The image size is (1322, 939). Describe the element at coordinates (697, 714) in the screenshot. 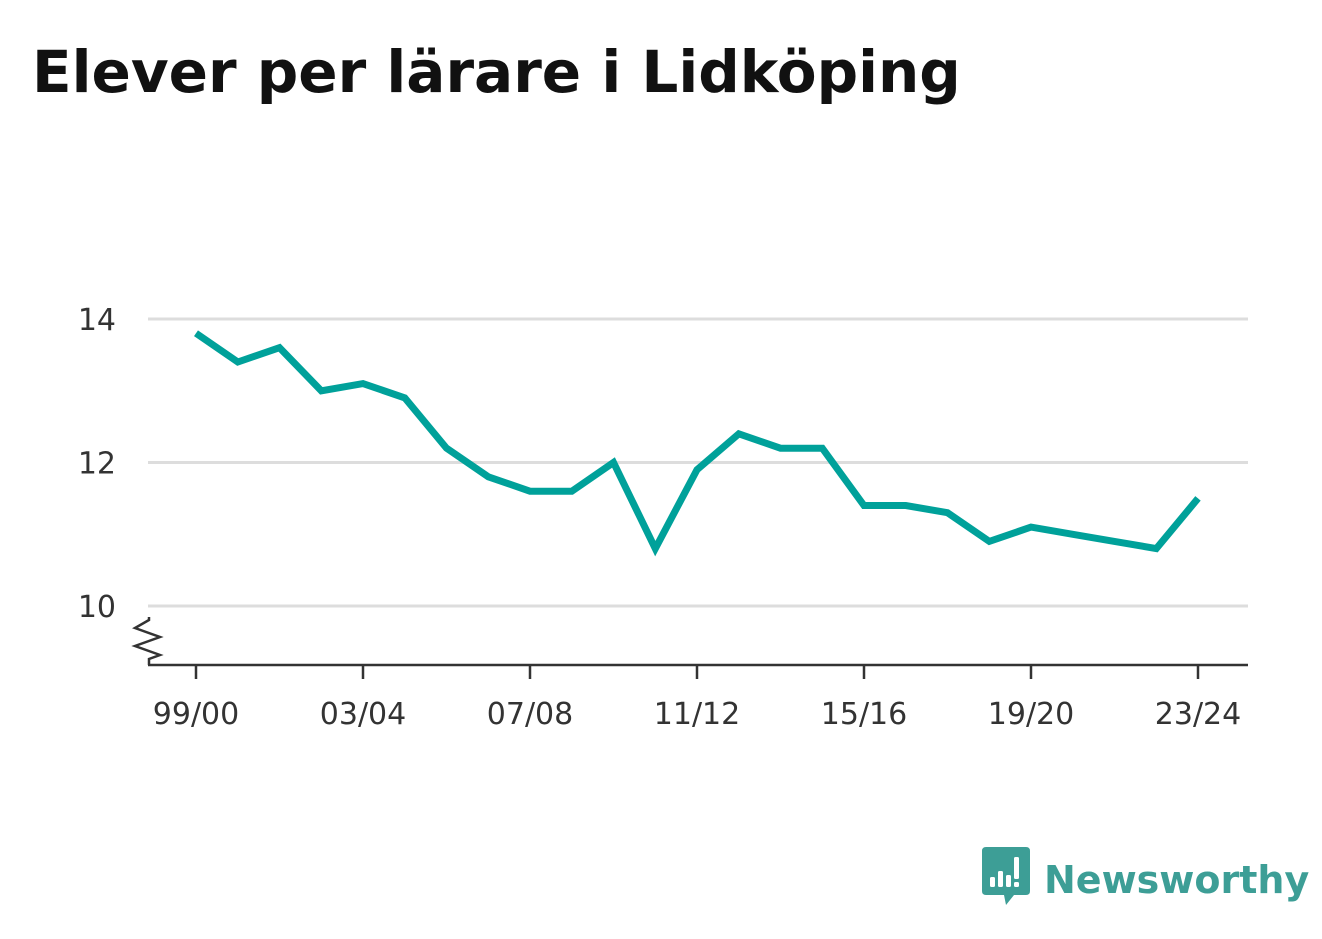

I see `x-tick-label: 11/12` at that location.